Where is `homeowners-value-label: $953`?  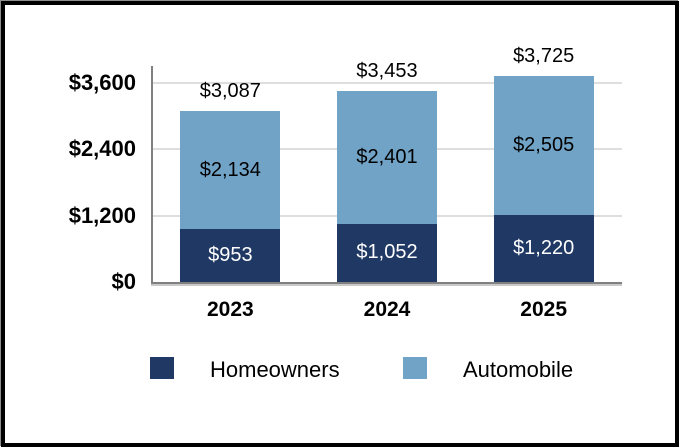 homeowners-value-label: $953 is located at coordinates (230, 255).